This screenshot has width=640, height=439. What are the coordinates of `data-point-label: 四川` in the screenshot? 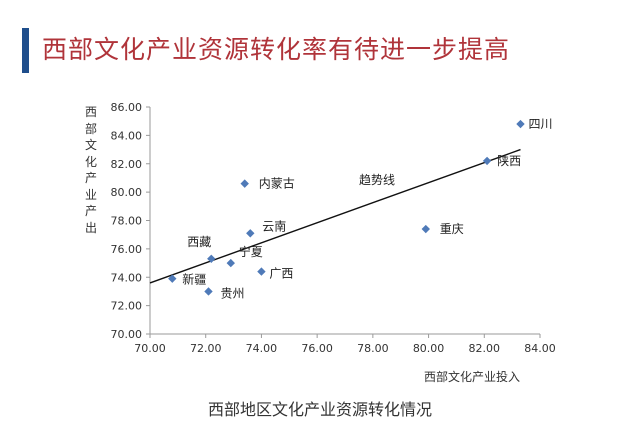 It's located at (541, 124).